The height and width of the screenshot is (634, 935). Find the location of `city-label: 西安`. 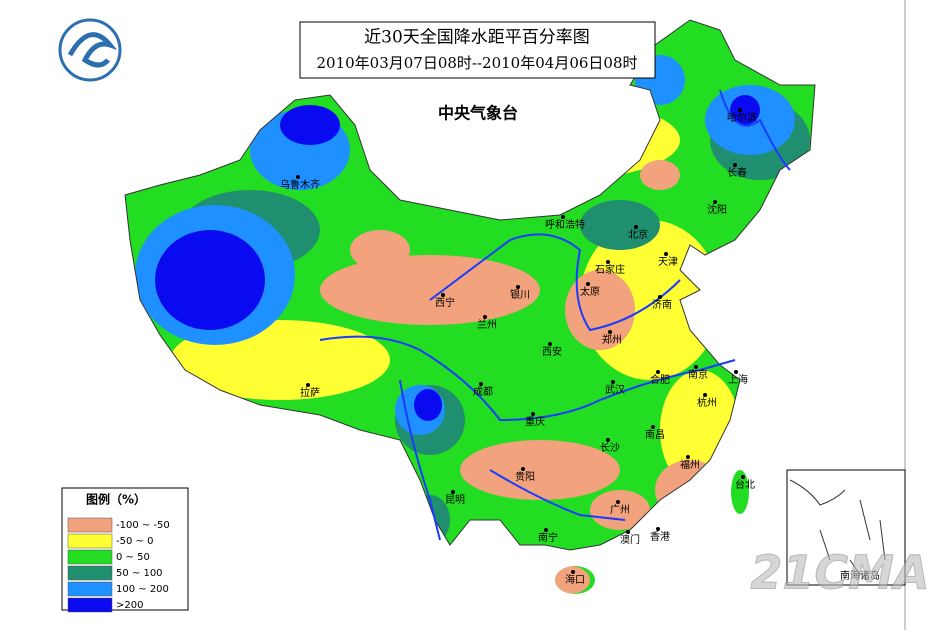

city-label: 西安 is located at coordinates (552, 351).